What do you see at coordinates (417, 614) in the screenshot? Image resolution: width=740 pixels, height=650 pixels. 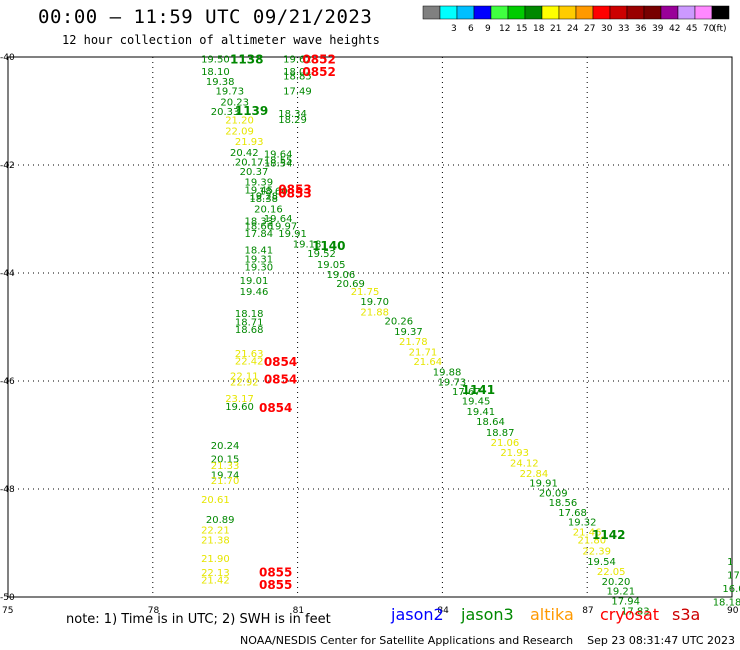 I see `satellite-jason2: jason2` at bounding box center [417, 614].